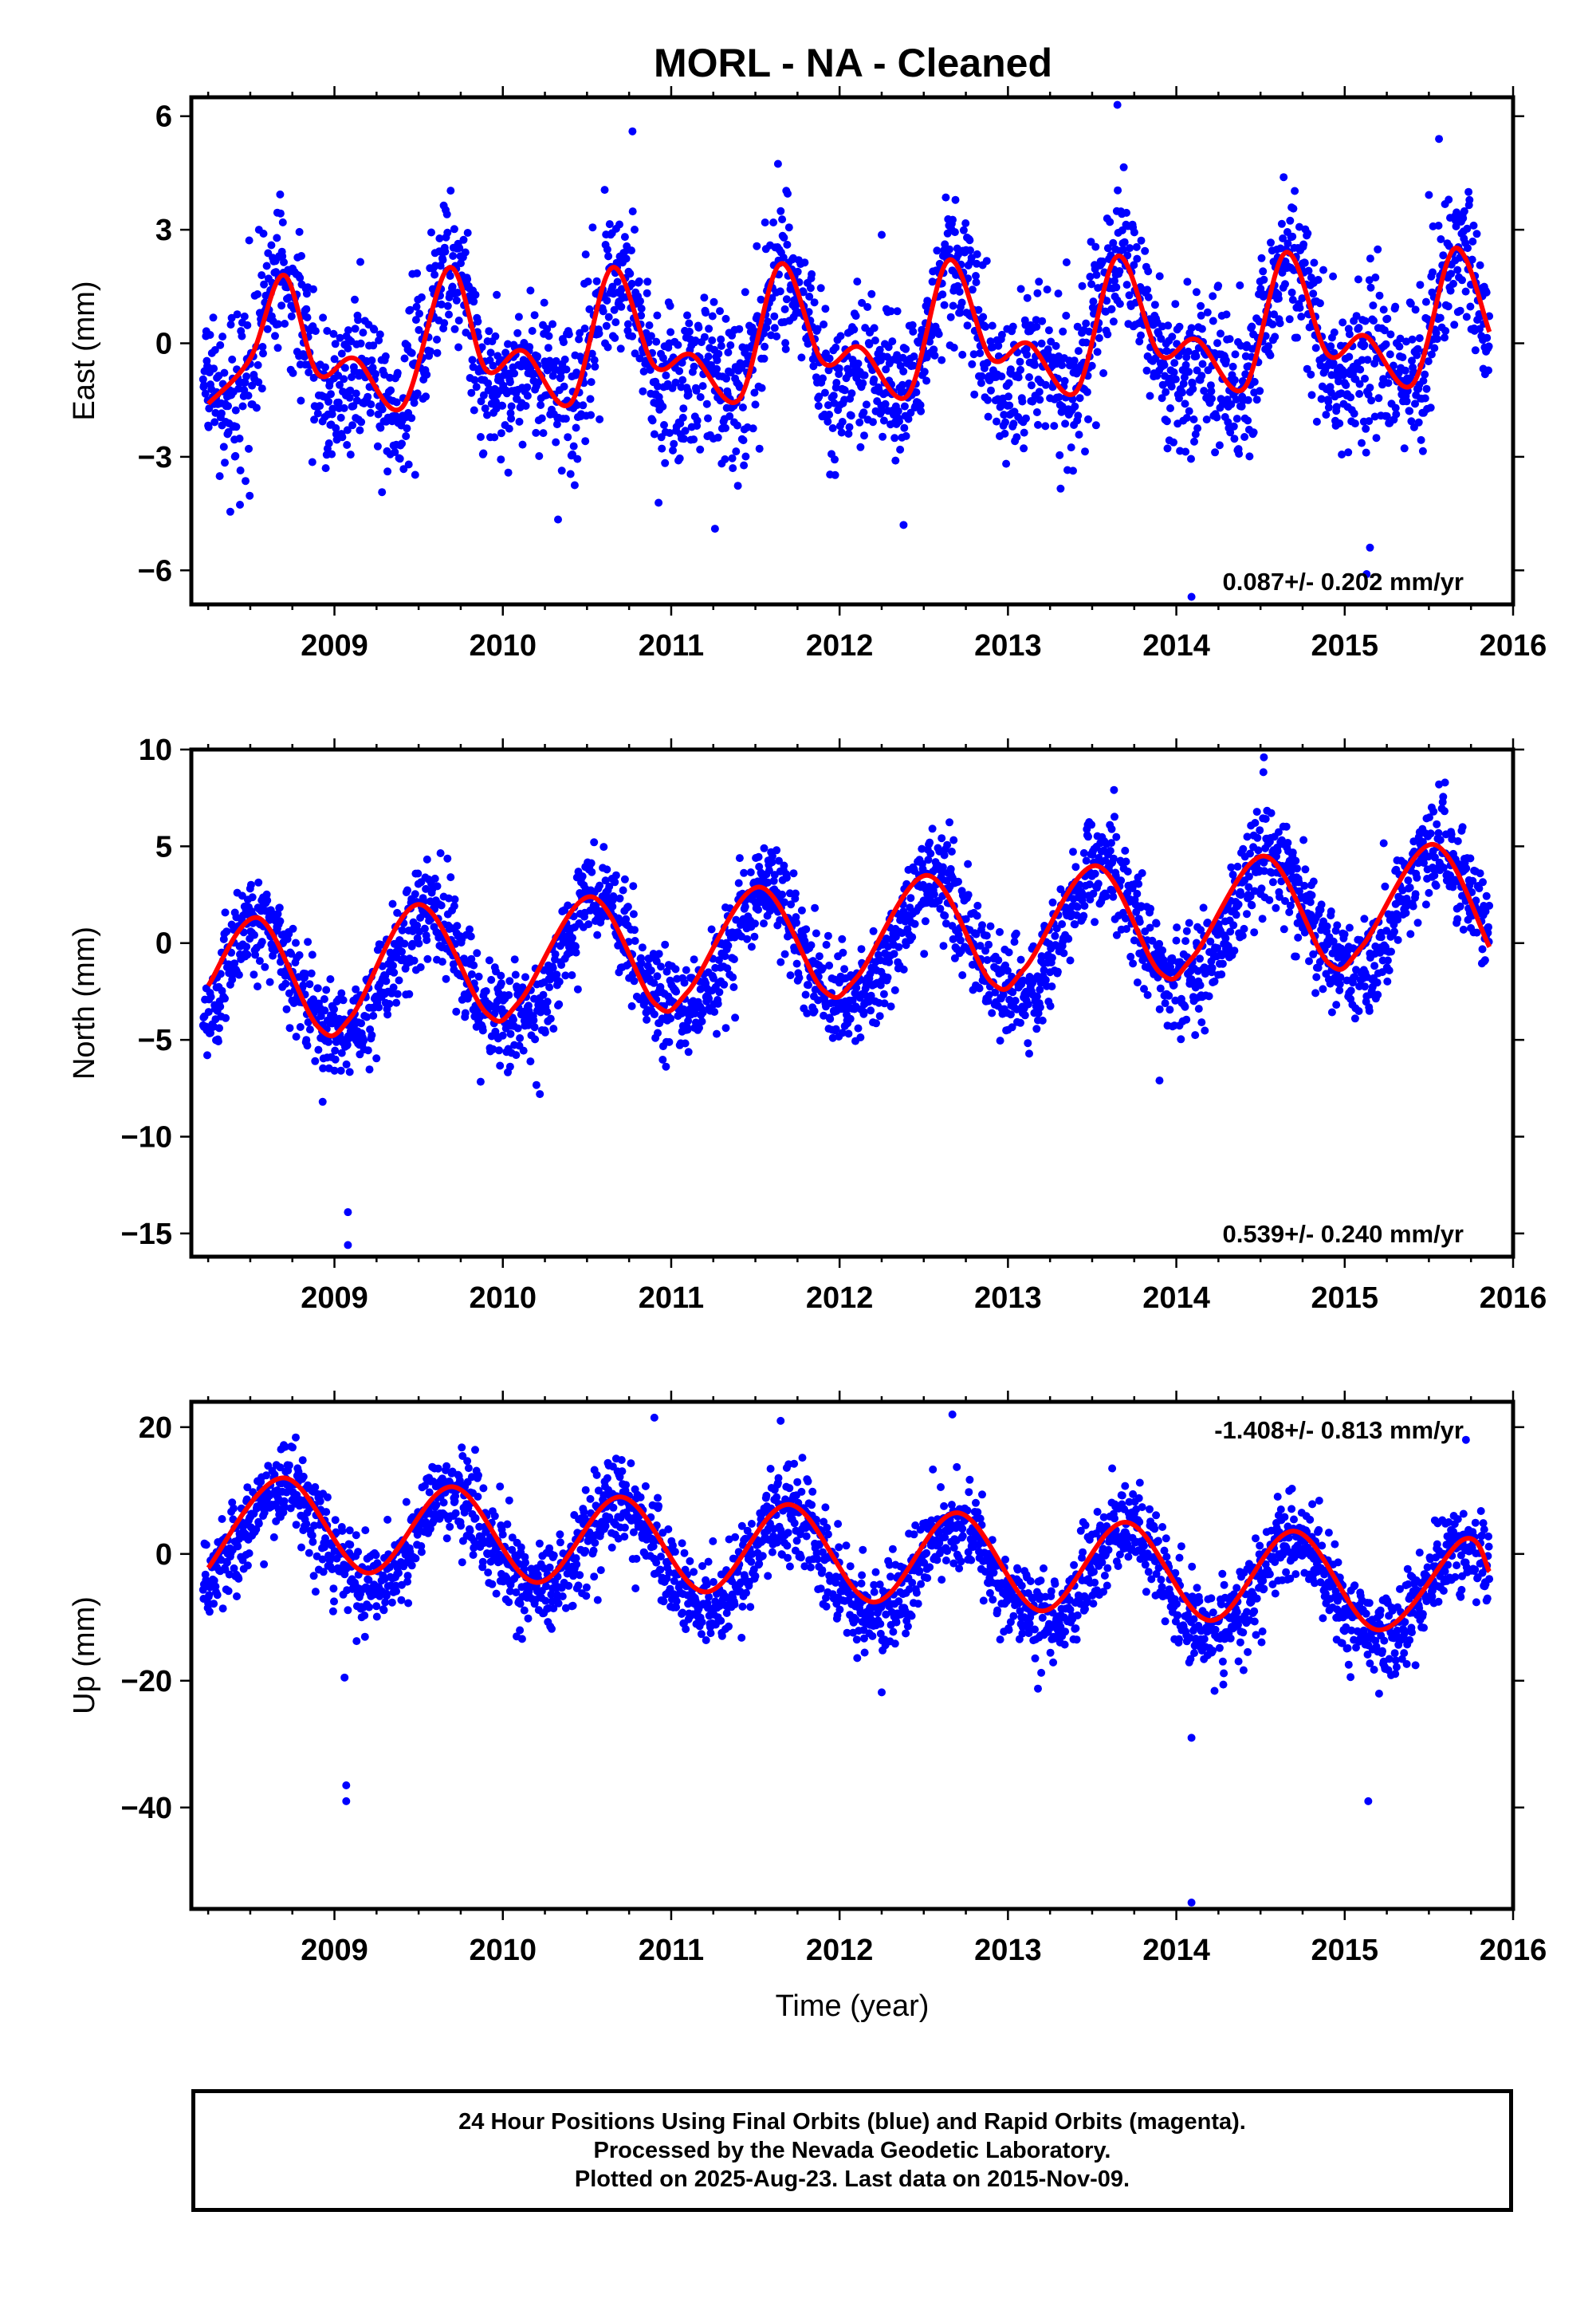  What do you see at coordinates (163, 345) in the screenshot?
I see `y-tick-label: 0` at bounding box center [163, 345].